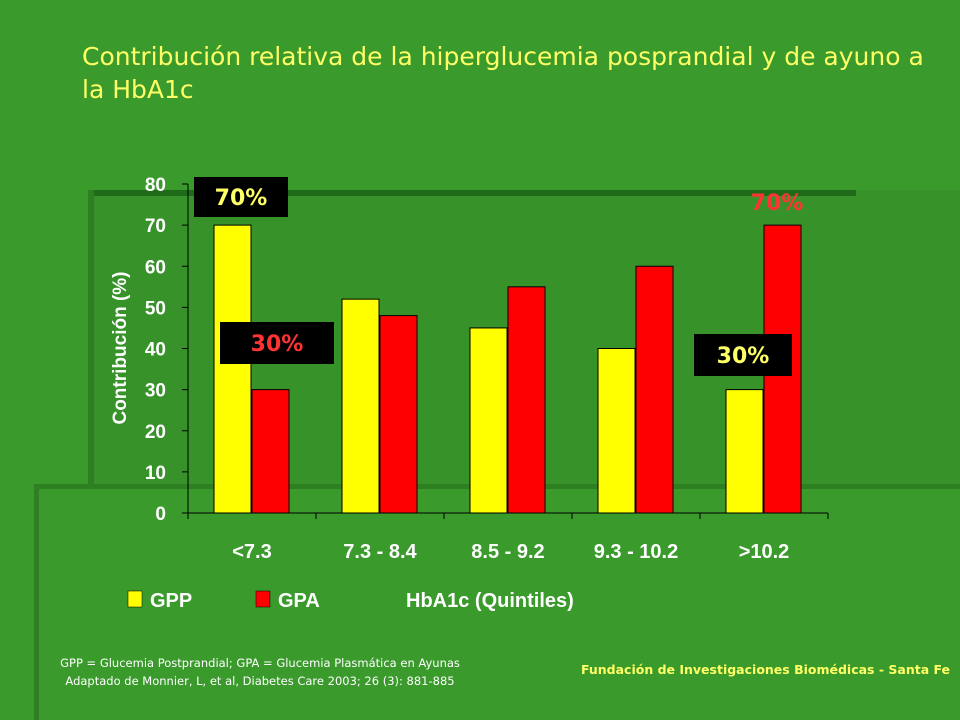 This screenshot has width=960, height=720. Describe the element at coordinates (507, 552) in the screenshot. I see `x-tick-label: 8.5 - 9.2` at that location.